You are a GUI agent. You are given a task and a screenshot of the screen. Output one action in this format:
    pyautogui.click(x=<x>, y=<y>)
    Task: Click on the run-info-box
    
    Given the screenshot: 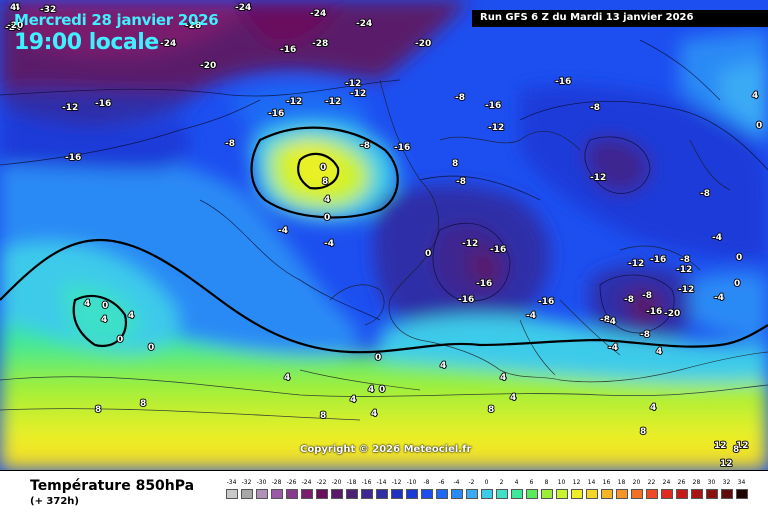 What is the action you would take?
    pyautogui.click(x=620, y=18)
    